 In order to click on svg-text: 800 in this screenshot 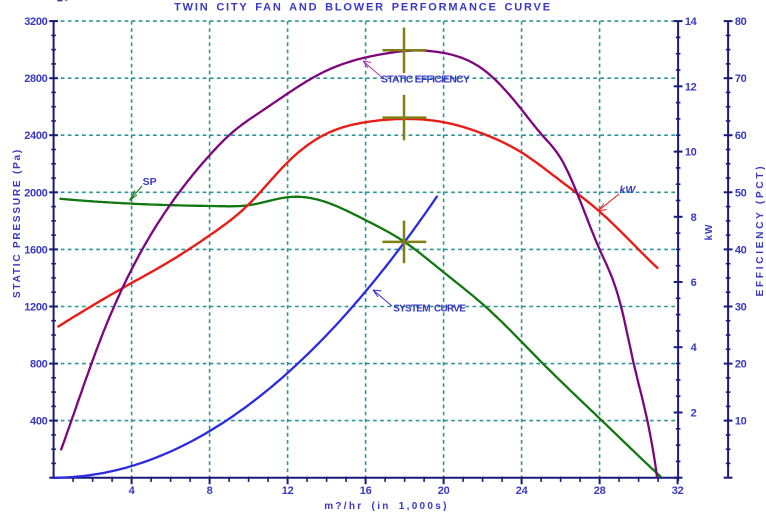, I will do `click(39, 365)`.